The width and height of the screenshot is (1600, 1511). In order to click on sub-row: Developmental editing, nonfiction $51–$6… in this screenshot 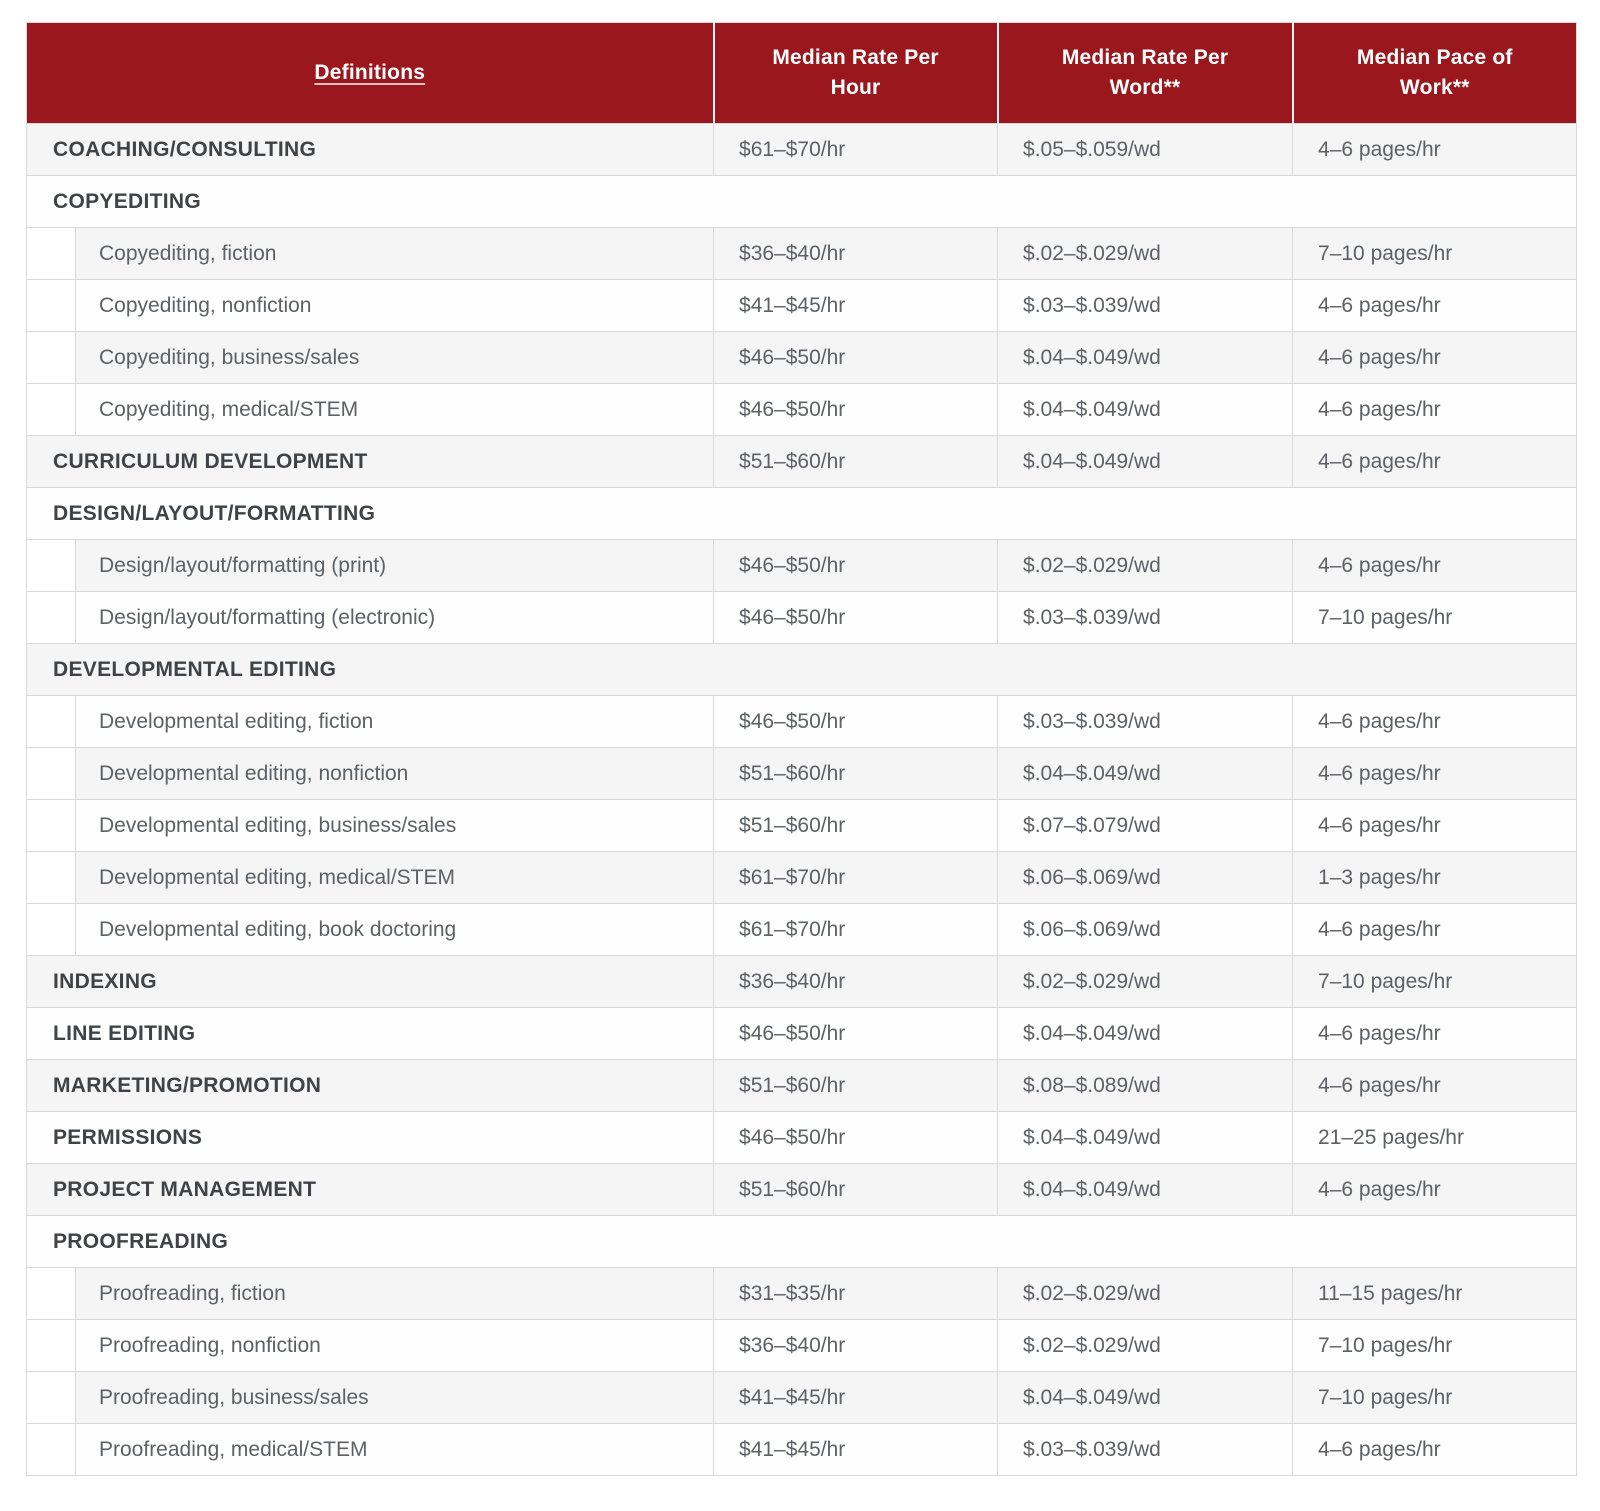, I will do `click(801, 773)`.